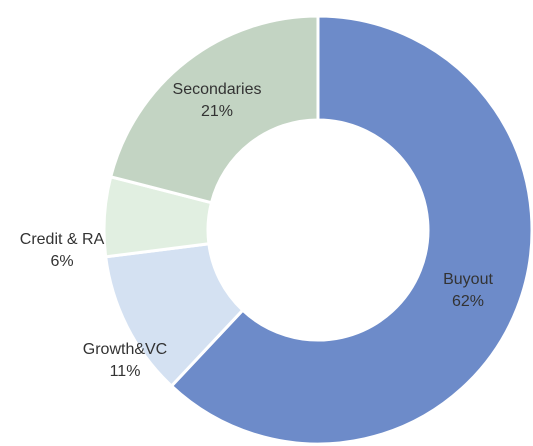 Image resolution: width=533 pixels, height=446 pixels. What do you see at coordinates (125, 349) in the screenshot?
I see `slice-label: Growth&VC` at bounding box center [125, 349].